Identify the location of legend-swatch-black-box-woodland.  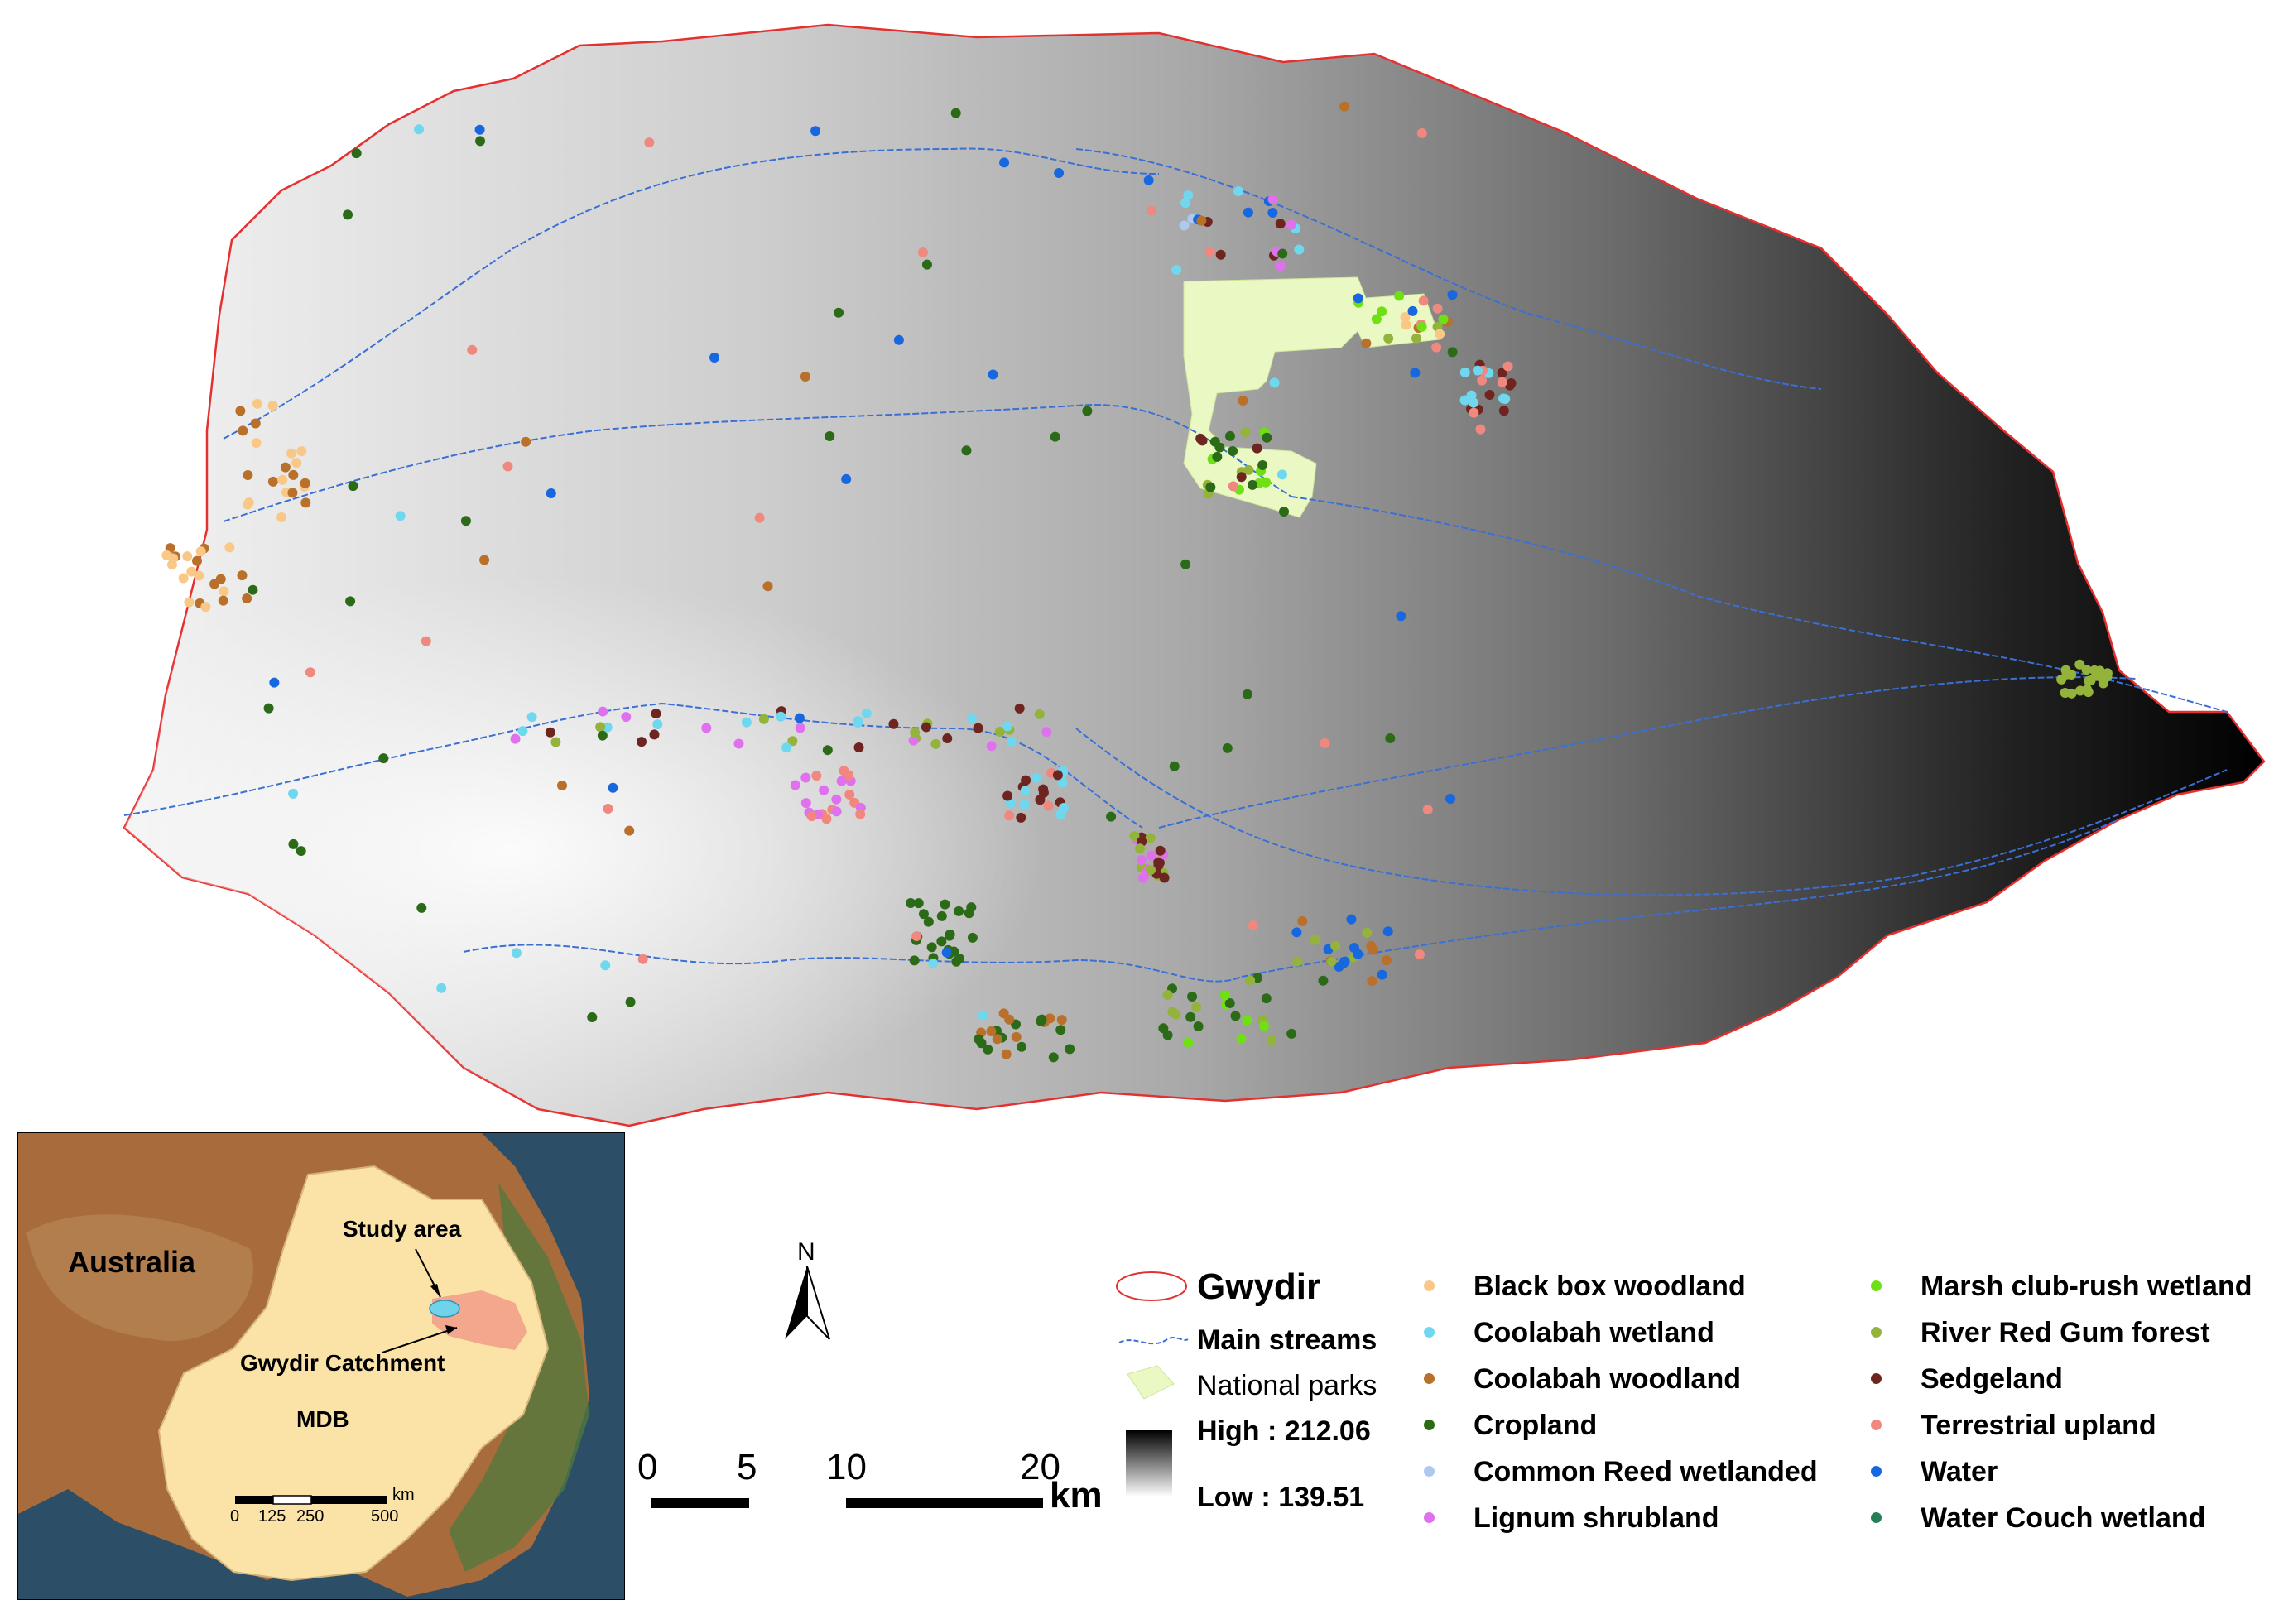
(1430, 1285).